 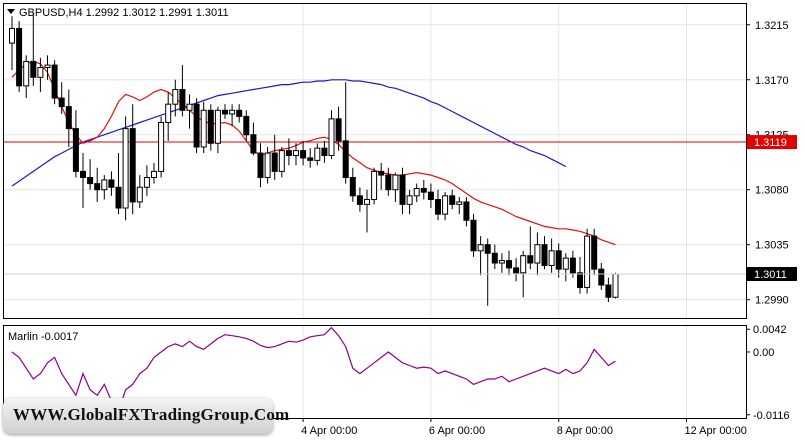 What do you see at coordinates (772, 246) in the screenshot?
I see `price-tick-label: 1.3035` at bounding box center [772, 246].